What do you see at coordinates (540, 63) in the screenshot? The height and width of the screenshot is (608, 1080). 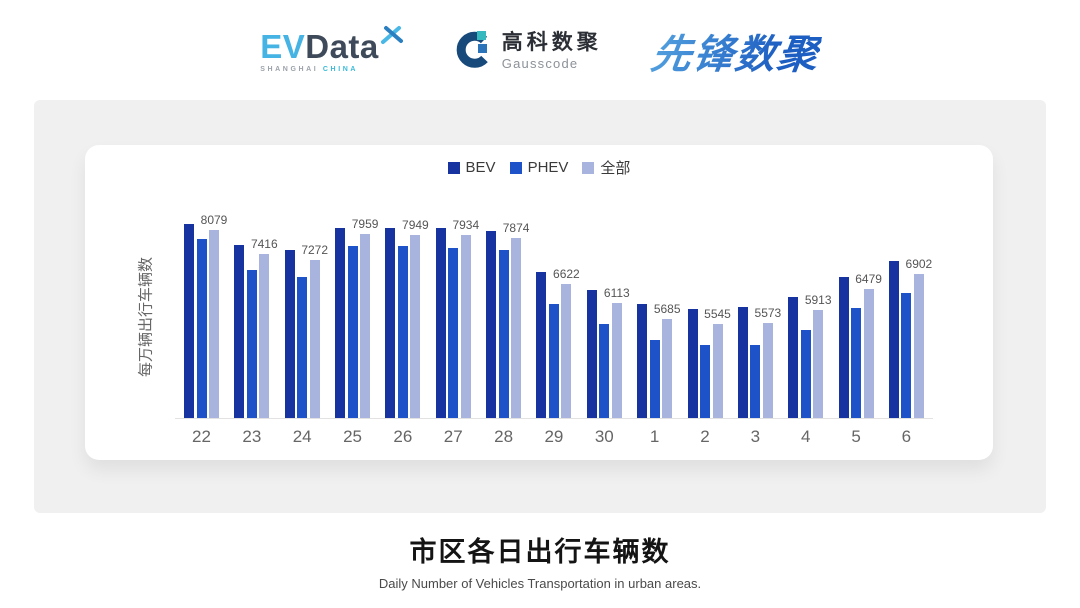 I see `gausscode-en-text: Gausscode` at bounding box center [540, 63].